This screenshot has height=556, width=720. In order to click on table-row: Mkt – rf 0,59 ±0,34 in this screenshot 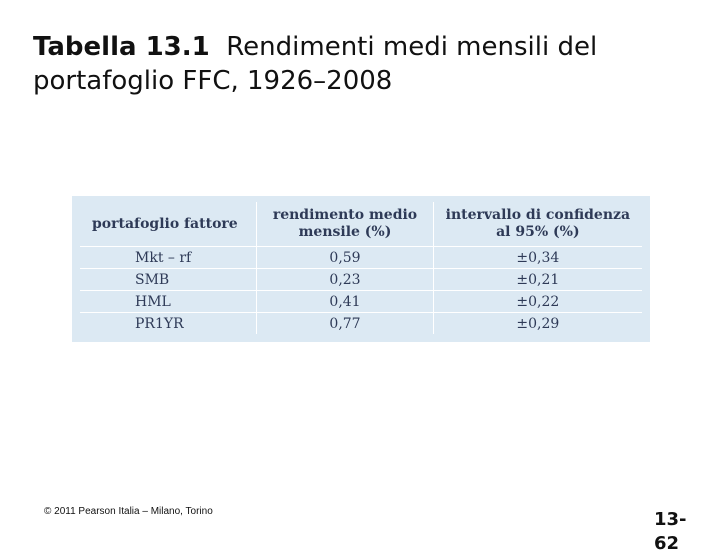, I will do `click(361, 257)`.